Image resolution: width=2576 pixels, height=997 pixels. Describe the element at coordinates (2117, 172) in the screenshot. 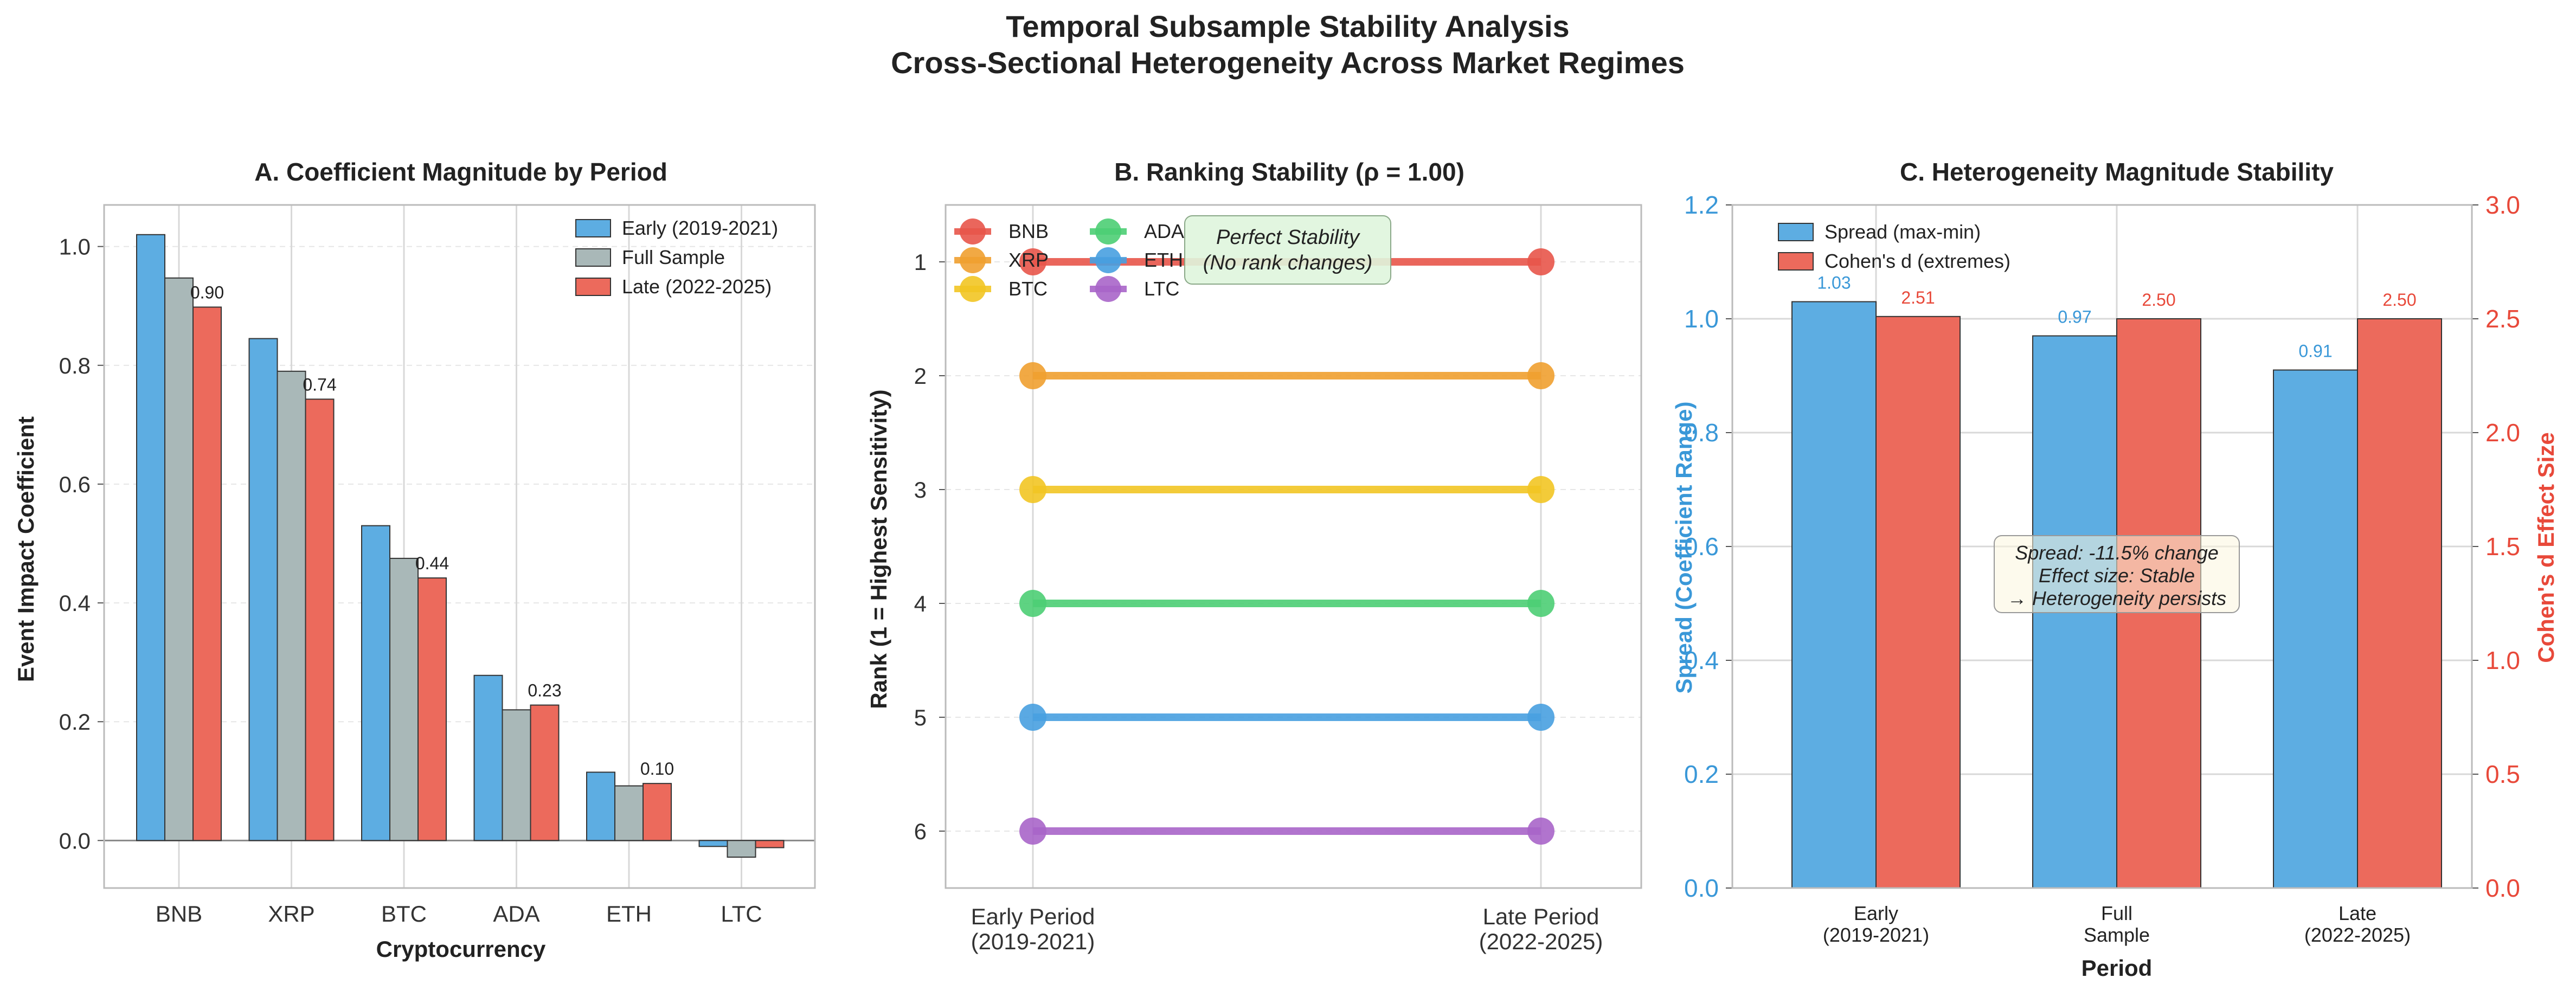

I see `panel-c-title: C. Heterogeneity Magnitude Stability` at that location.